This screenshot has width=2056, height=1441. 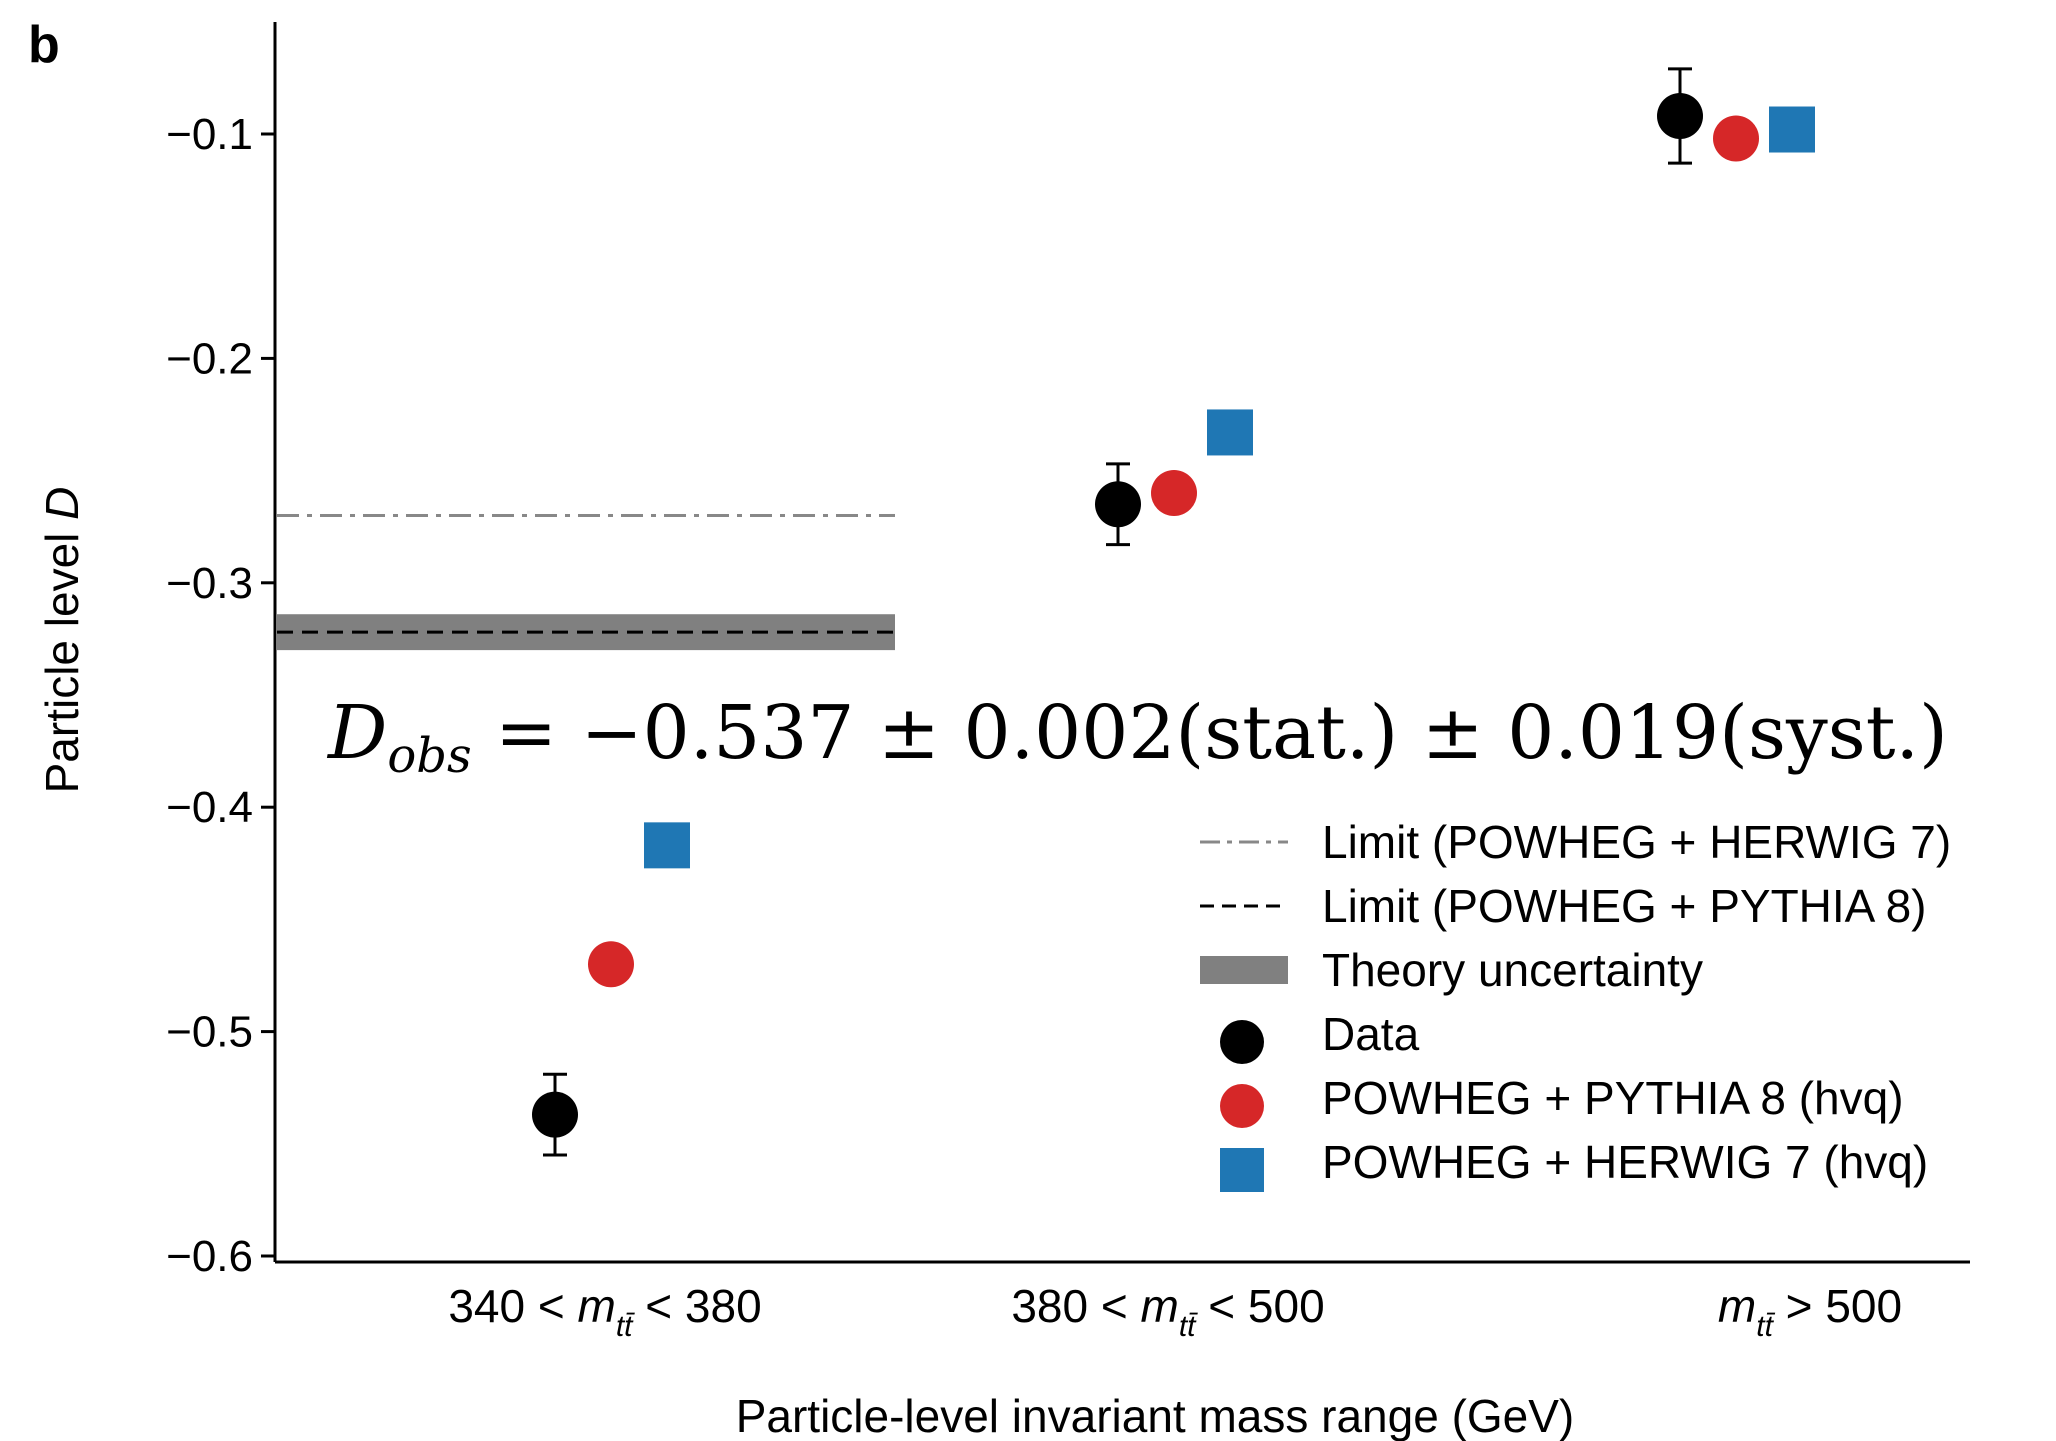 I want to click on legend-label: Limit (POWHEG + HERWIG 7), so click(x=1636, y=842).